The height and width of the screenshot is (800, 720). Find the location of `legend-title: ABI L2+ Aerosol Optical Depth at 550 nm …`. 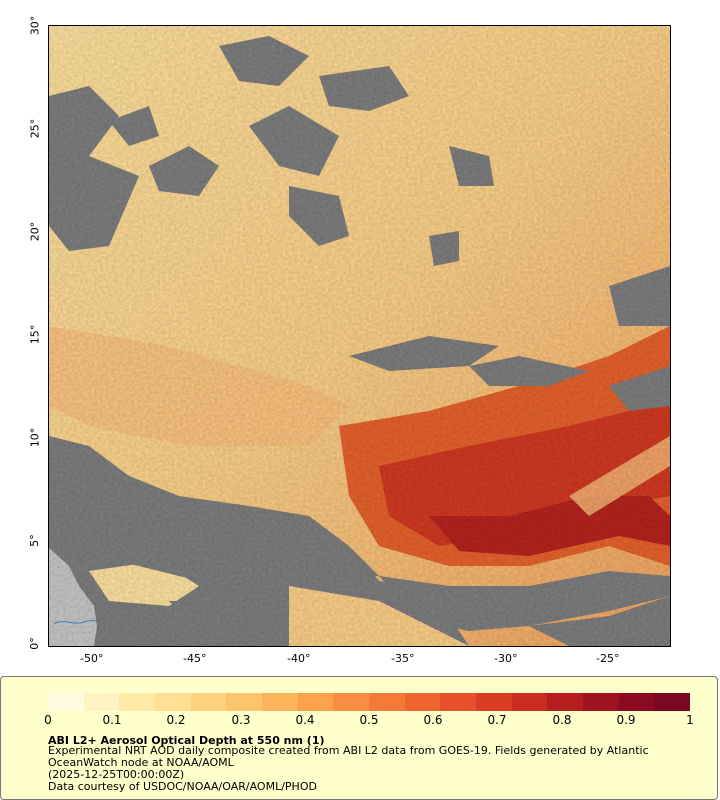

legend-title: ABI L2+ Aerosol Optical Depth at 550 nm … is located at coordinates (186, 740).